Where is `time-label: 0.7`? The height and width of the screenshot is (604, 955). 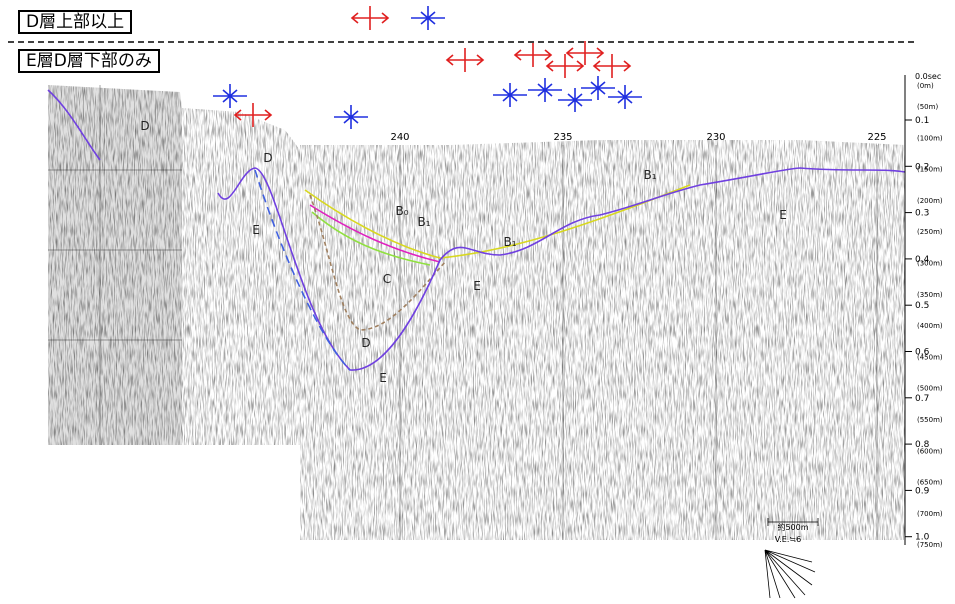
time-label: 0.7 is located at coordinates (922, 399).